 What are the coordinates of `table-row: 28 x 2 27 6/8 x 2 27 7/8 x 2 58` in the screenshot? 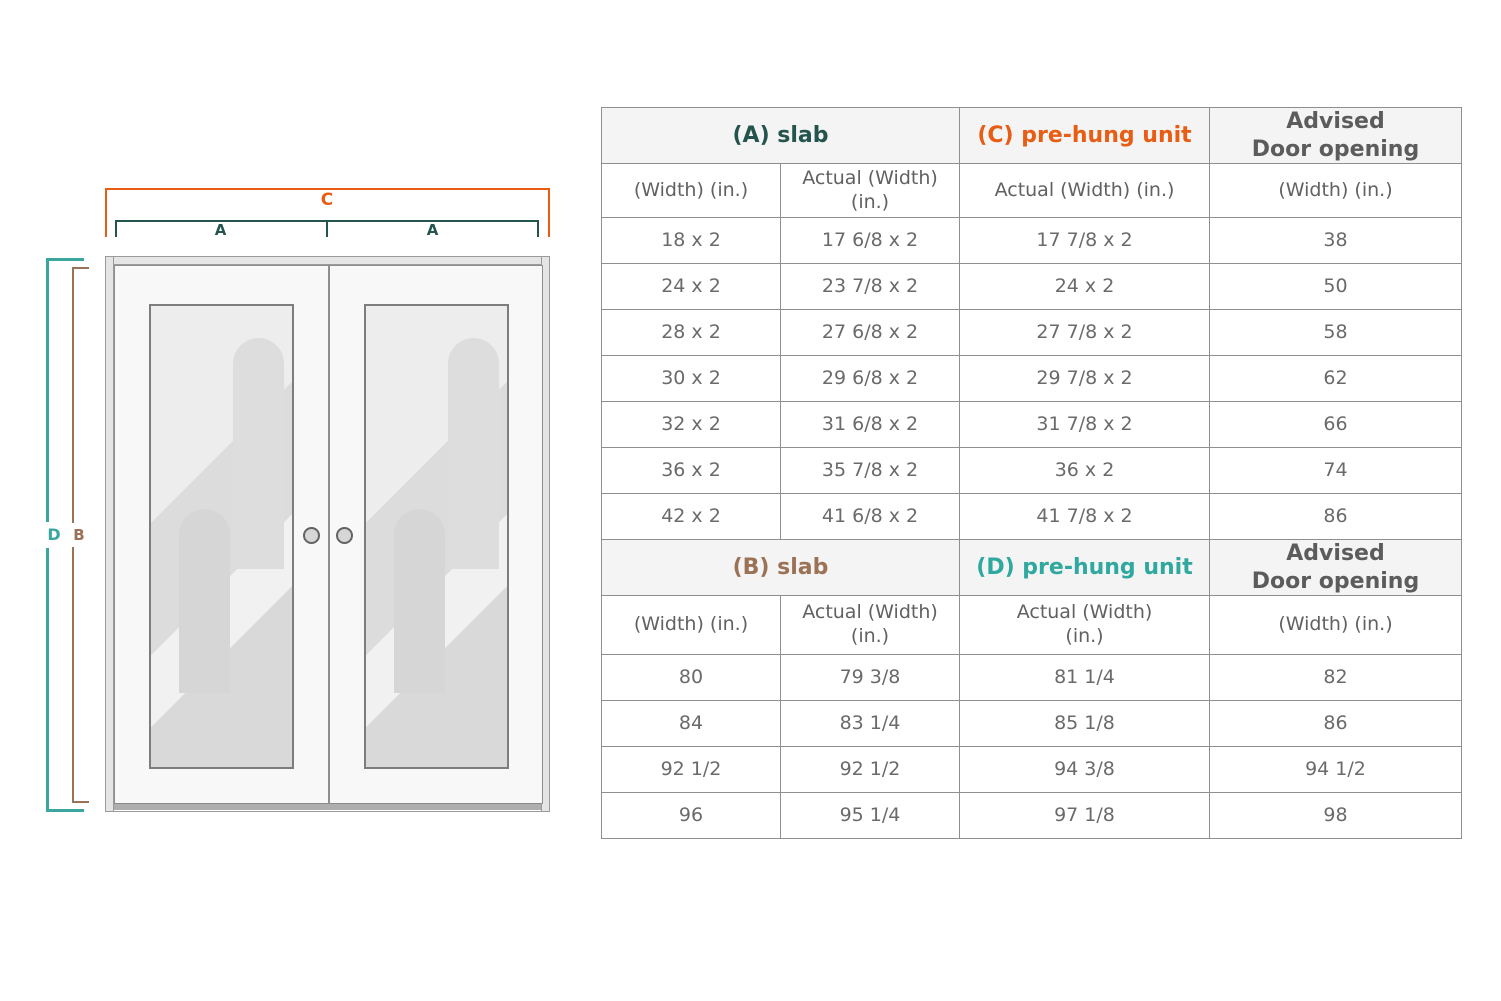 It's located at (1031, 332).